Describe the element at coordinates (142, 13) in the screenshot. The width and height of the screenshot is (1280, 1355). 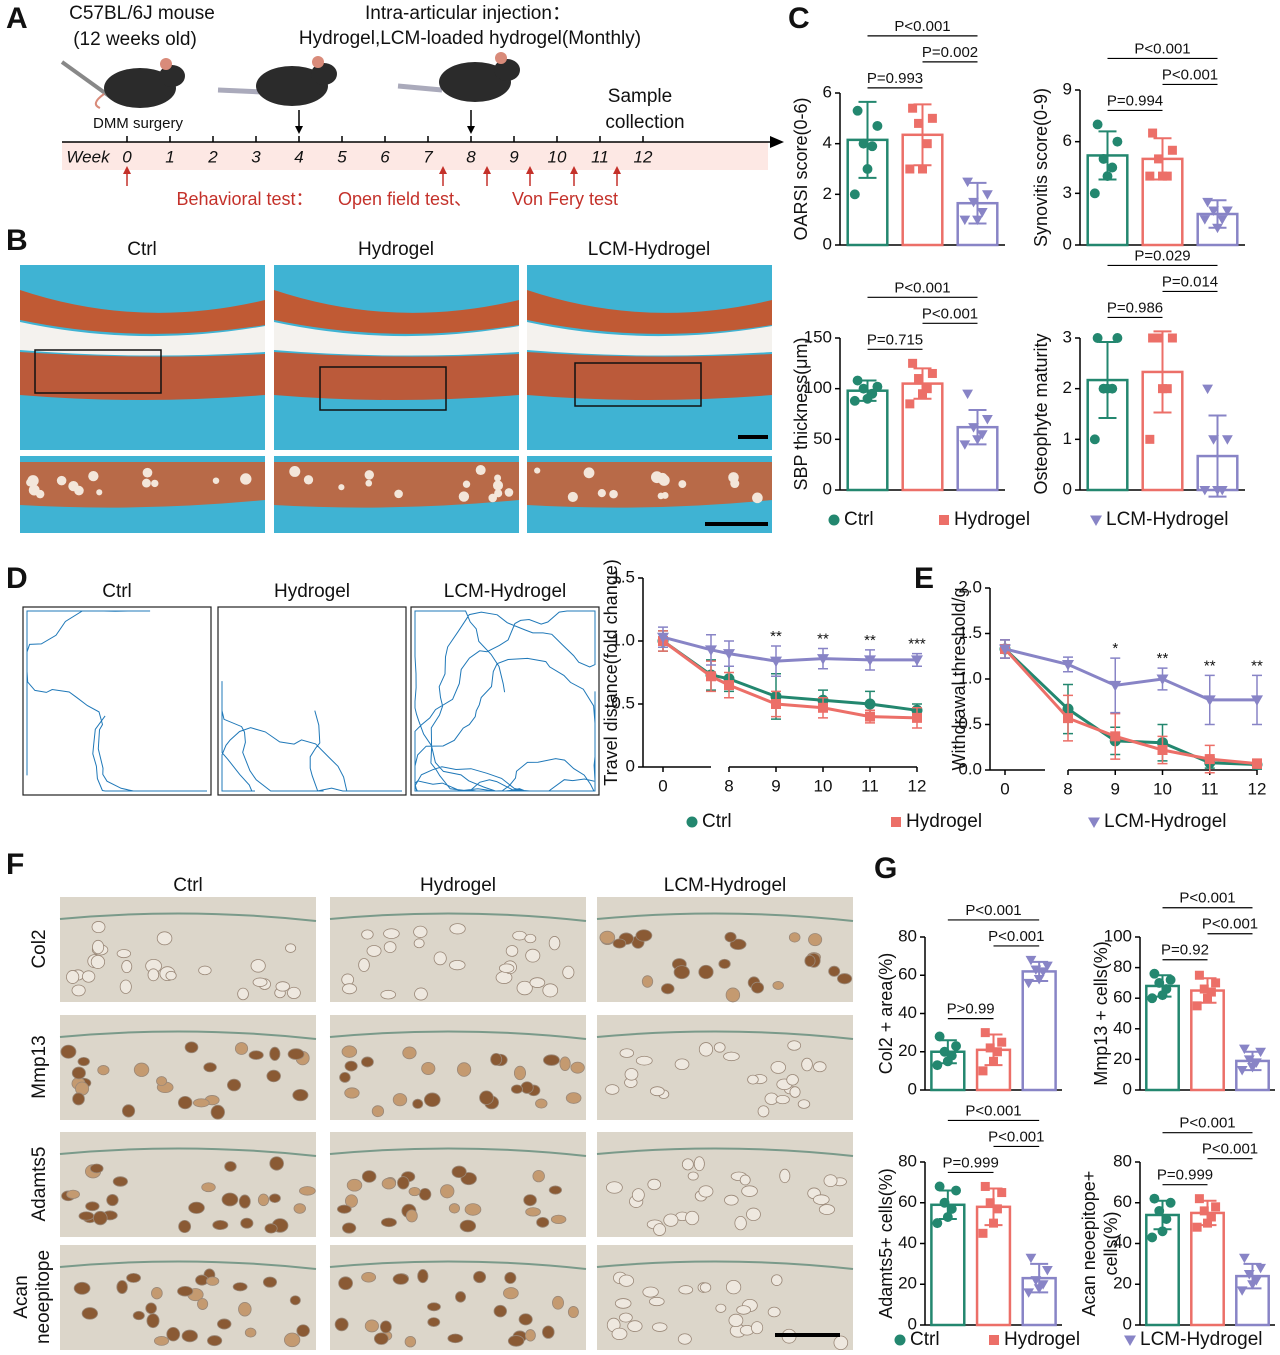
I see `text: C57BL/6J mouse` at that location.